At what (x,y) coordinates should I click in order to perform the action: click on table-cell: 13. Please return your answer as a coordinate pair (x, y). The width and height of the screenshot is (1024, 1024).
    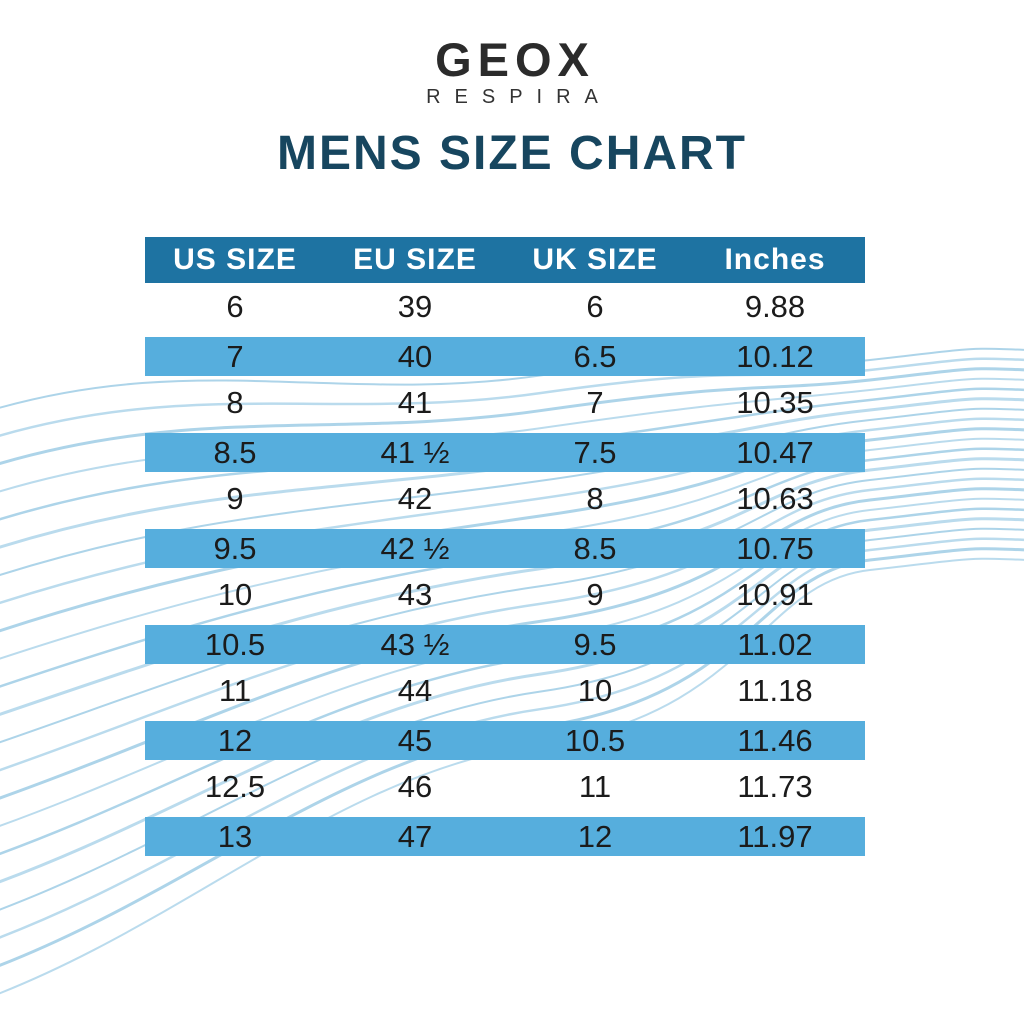
    Looking at the image, I should click on (235, 835).